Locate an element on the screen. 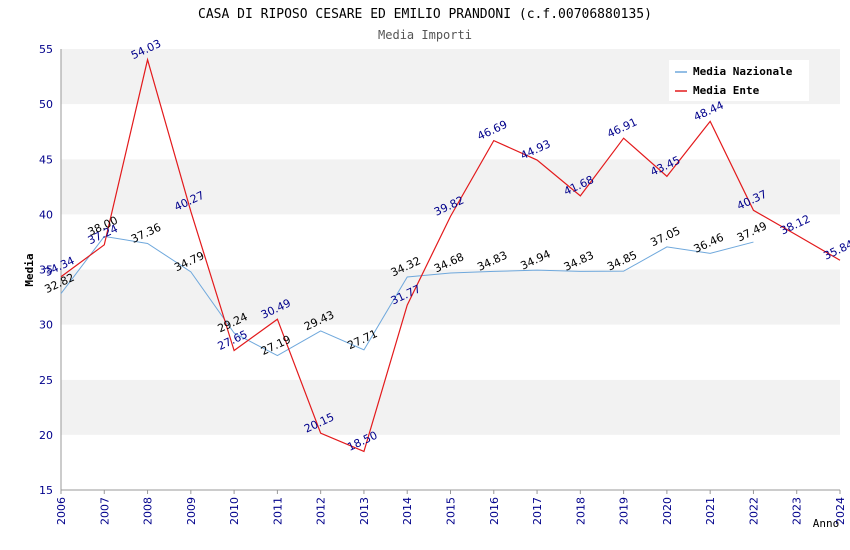  legend-box is located at coordinates (739, 80).